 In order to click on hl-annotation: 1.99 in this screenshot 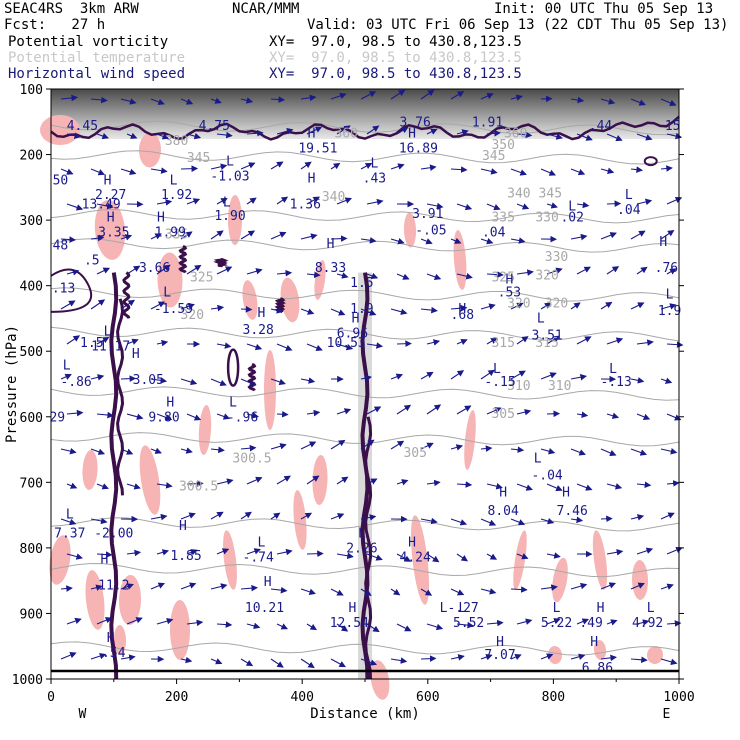, I will do `click(170, 233)`.